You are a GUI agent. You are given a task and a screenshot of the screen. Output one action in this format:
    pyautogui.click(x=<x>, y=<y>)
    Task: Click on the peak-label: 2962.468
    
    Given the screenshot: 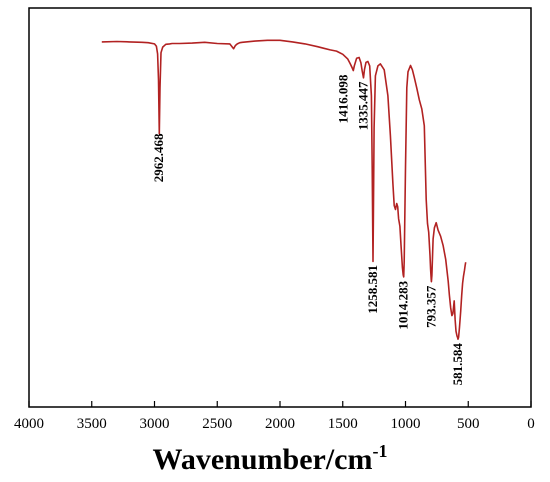 What is the action you would take?
    pyautogui.click(x=158, y=157)
    